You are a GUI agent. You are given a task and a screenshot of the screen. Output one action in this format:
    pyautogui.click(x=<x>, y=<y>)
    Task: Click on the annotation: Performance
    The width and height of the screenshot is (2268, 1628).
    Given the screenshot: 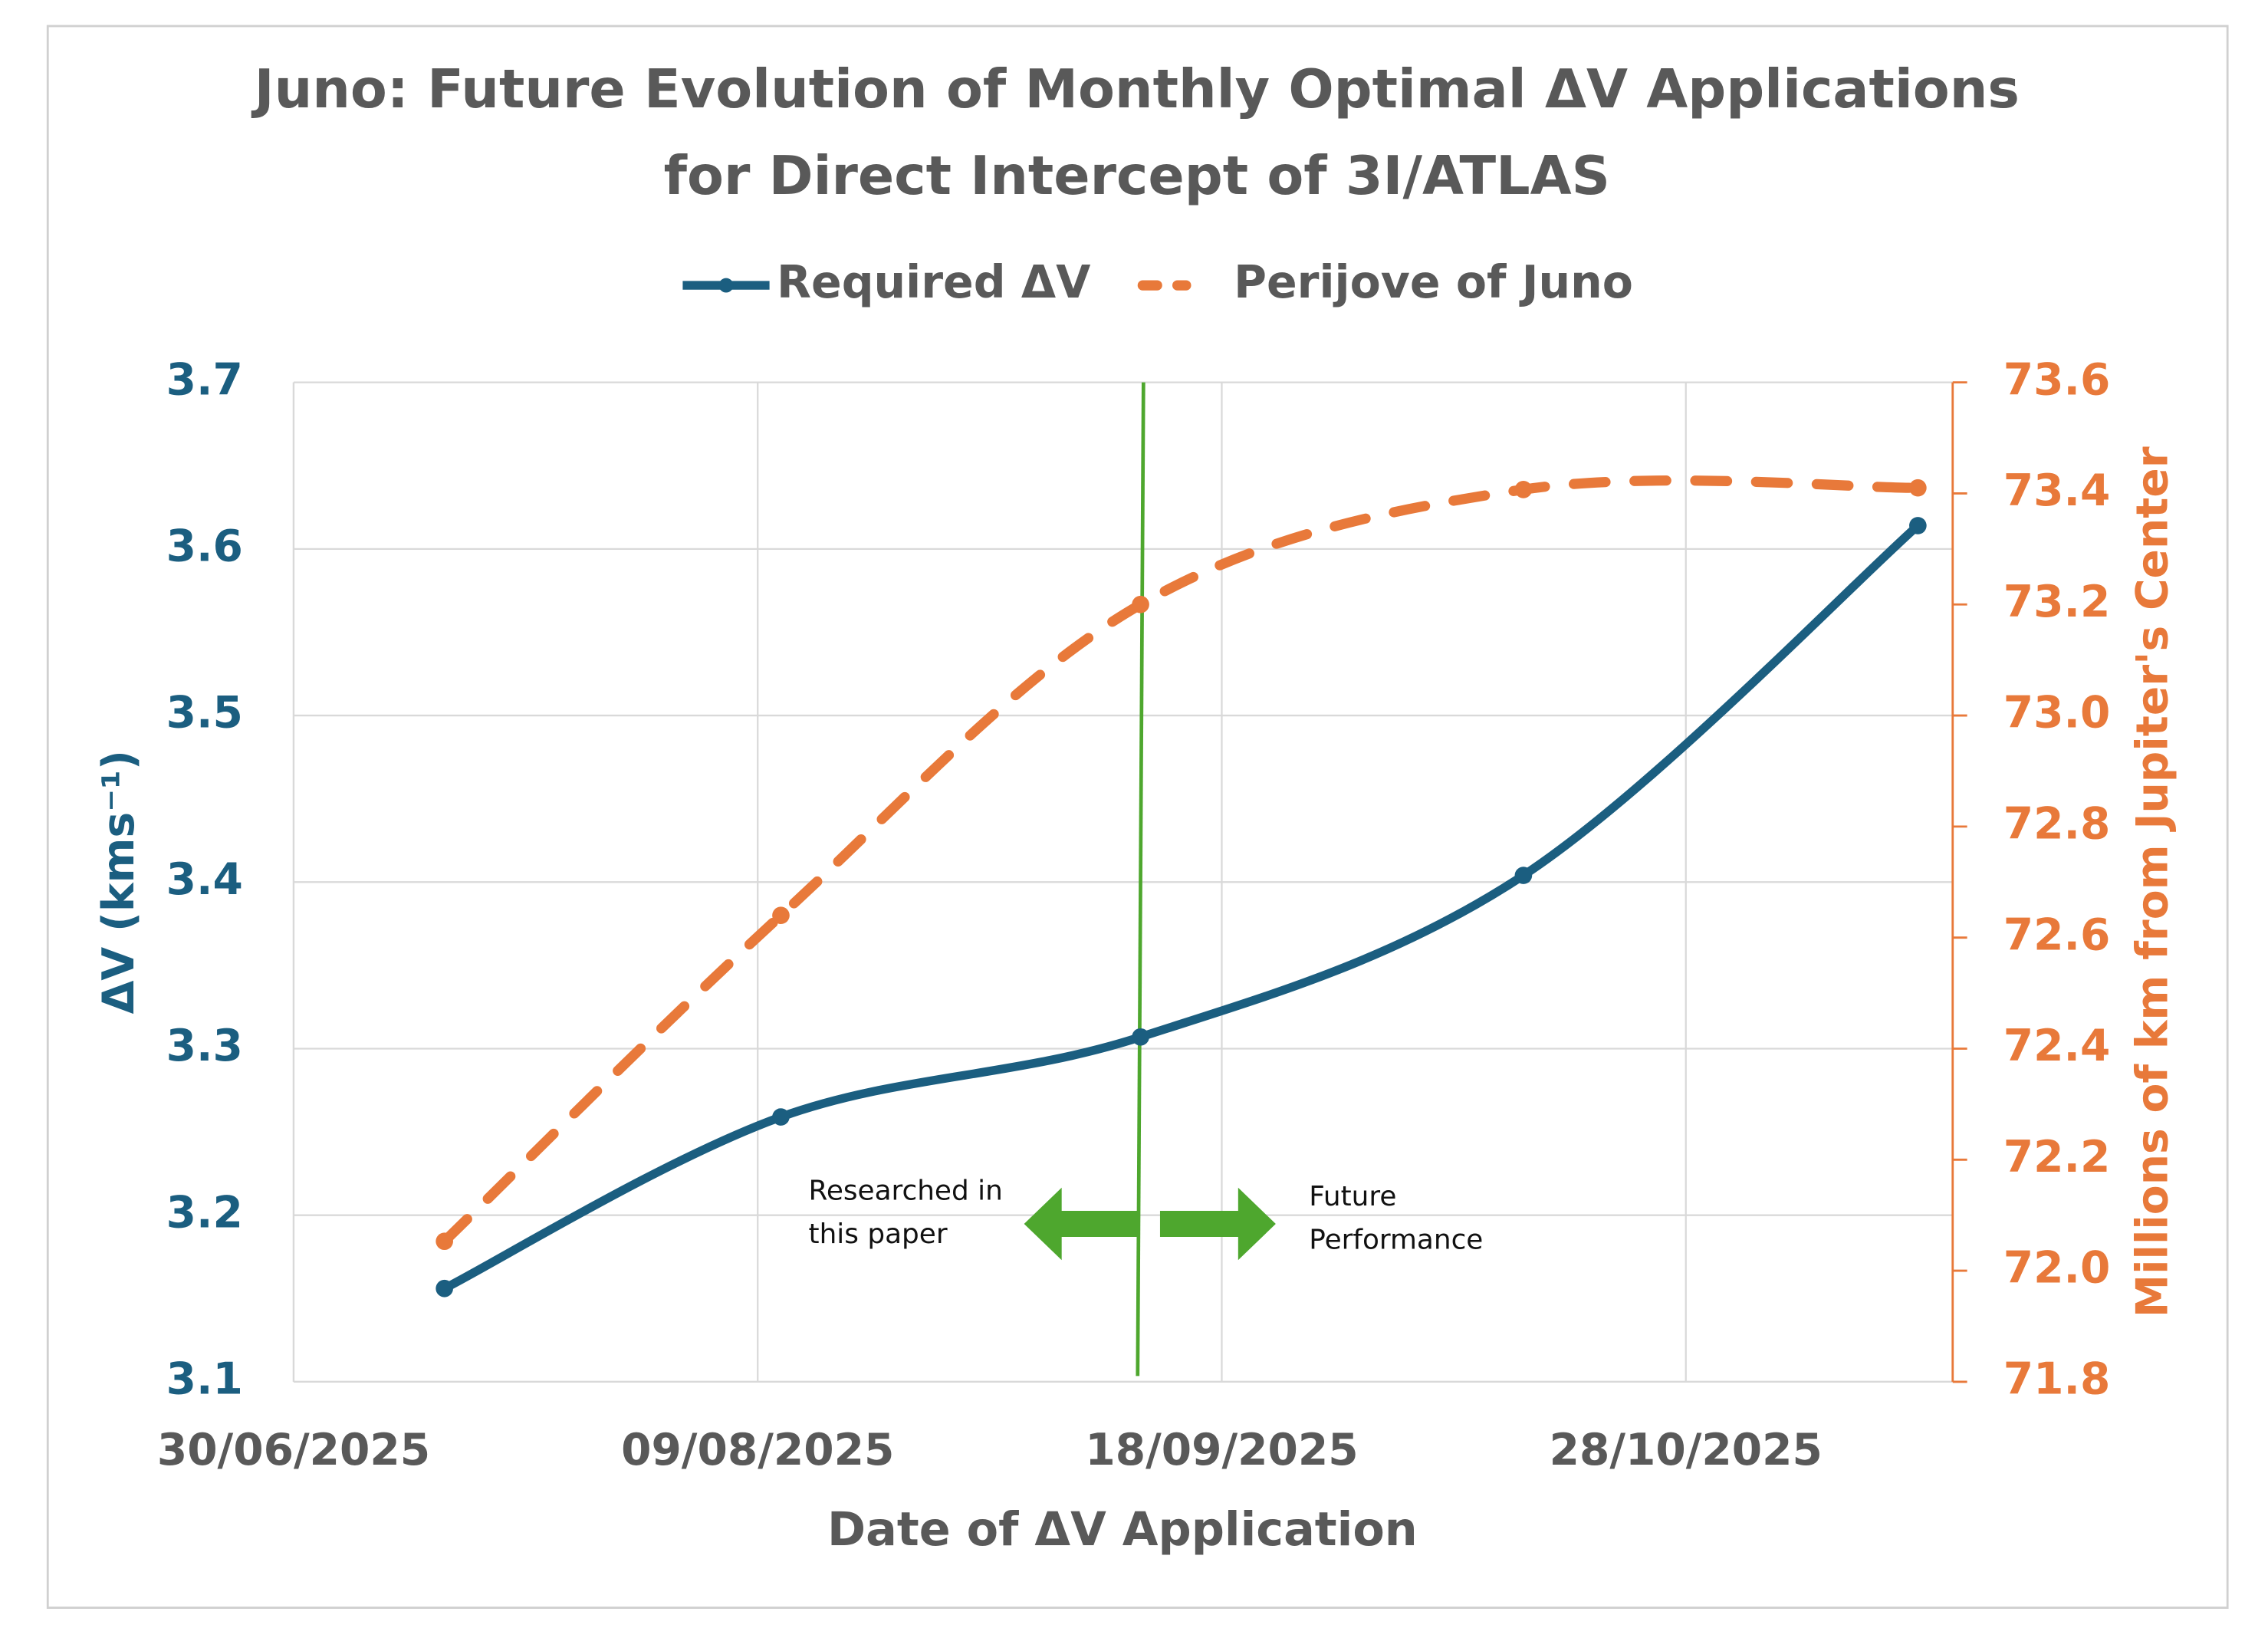 What is the action you would take?
    pyautogui.click(x=1396, y=1240)
    